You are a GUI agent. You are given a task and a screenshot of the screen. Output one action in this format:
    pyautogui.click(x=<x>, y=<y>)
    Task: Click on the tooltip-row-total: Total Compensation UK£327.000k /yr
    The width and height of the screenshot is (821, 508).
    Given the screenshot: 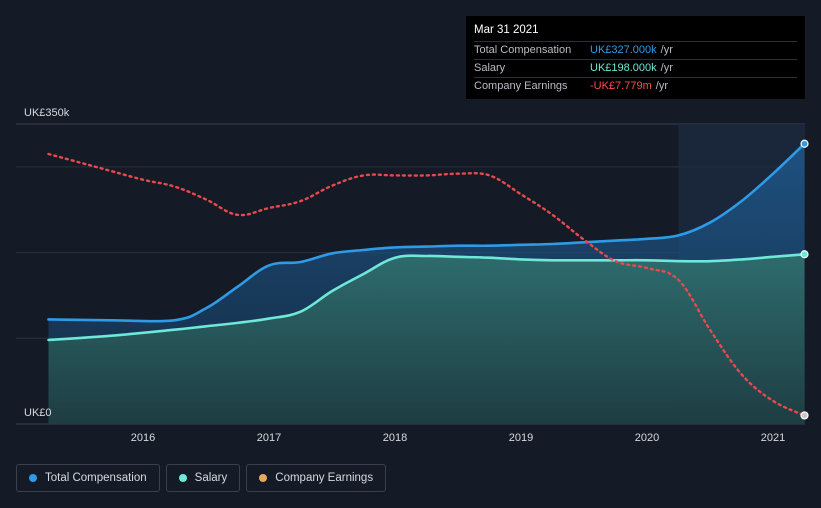 What is the action you would take?
    pyautogui.click(x=635, y=50)
    